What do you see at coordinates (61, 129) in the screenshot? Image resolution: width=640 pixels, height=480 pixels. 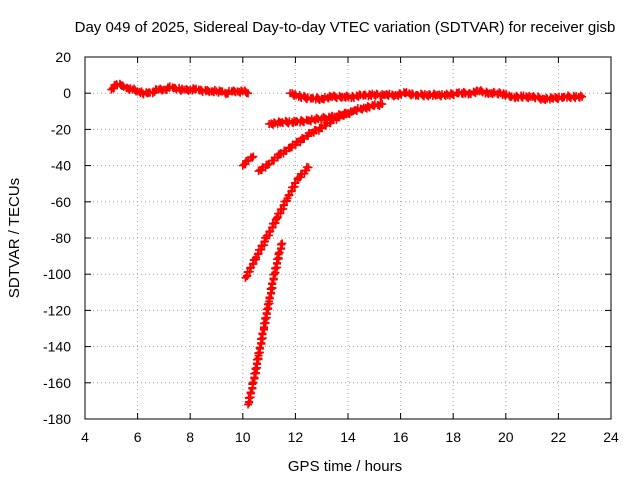 I see `y-tick-label: -20` at bounding box center [61, 129].